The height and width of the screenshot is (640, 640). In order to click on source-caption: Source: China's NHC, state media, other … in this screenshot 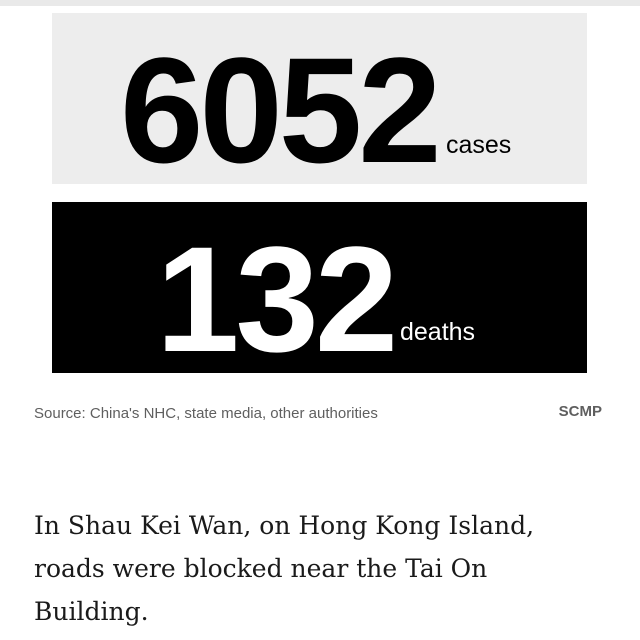, I will do `click(206, 413)`.